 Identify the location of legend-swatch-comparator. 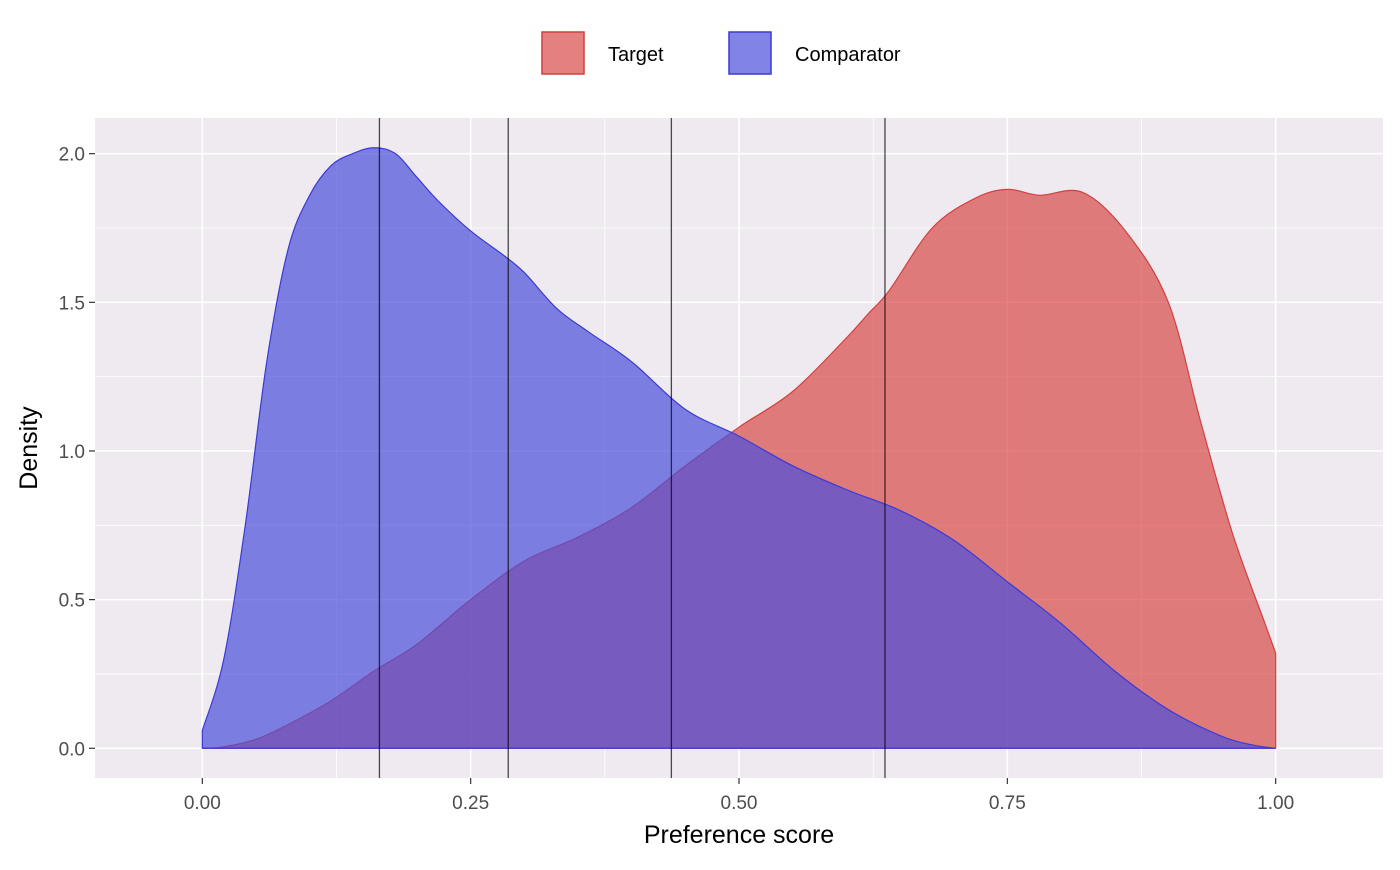
(750, 53).